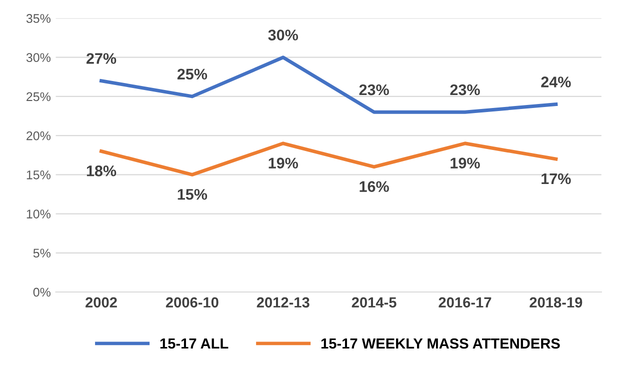 This screenshot has width=620, height=365. I want to click on y-tick-label: 20%, so click(38, 135).